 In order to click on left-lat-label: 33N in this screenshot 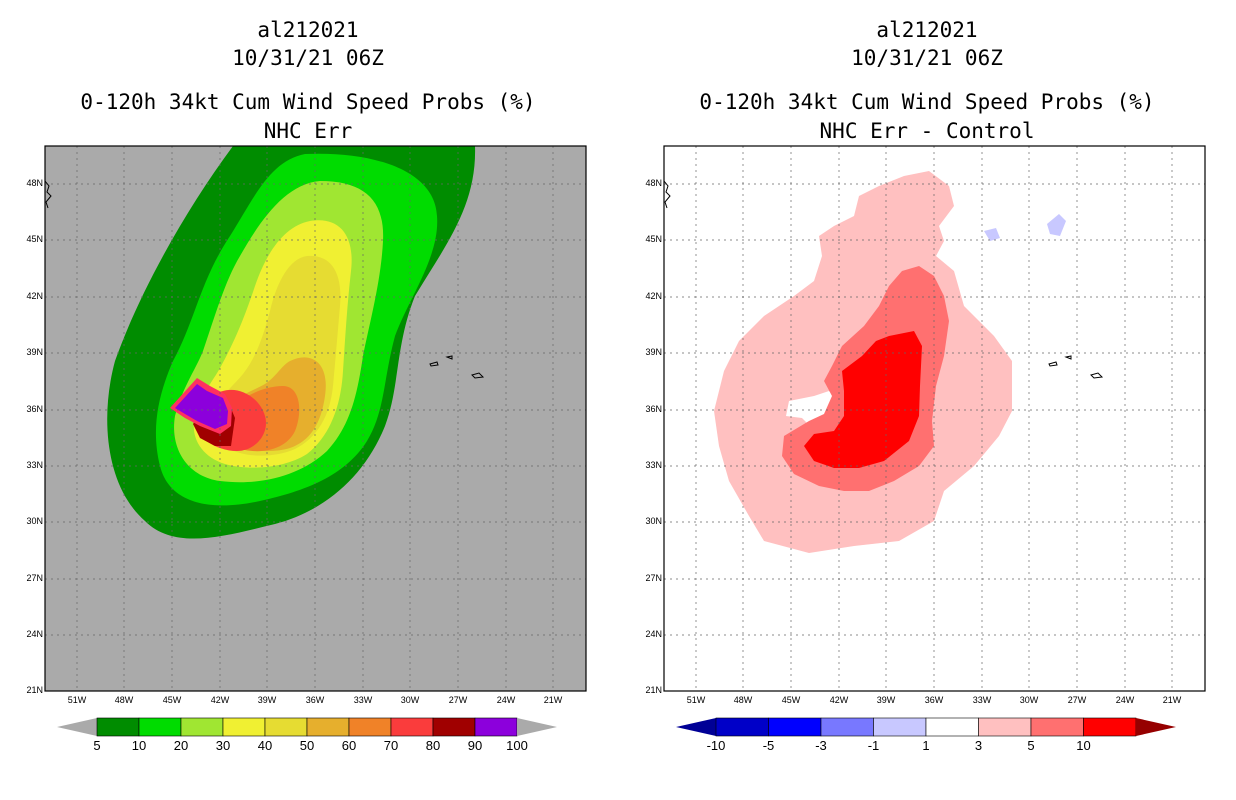, I will do `click(34, 465)`.